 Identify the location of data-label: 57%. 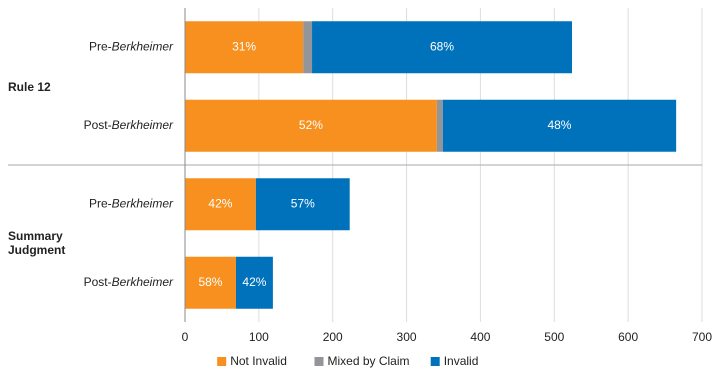
(303, 203).